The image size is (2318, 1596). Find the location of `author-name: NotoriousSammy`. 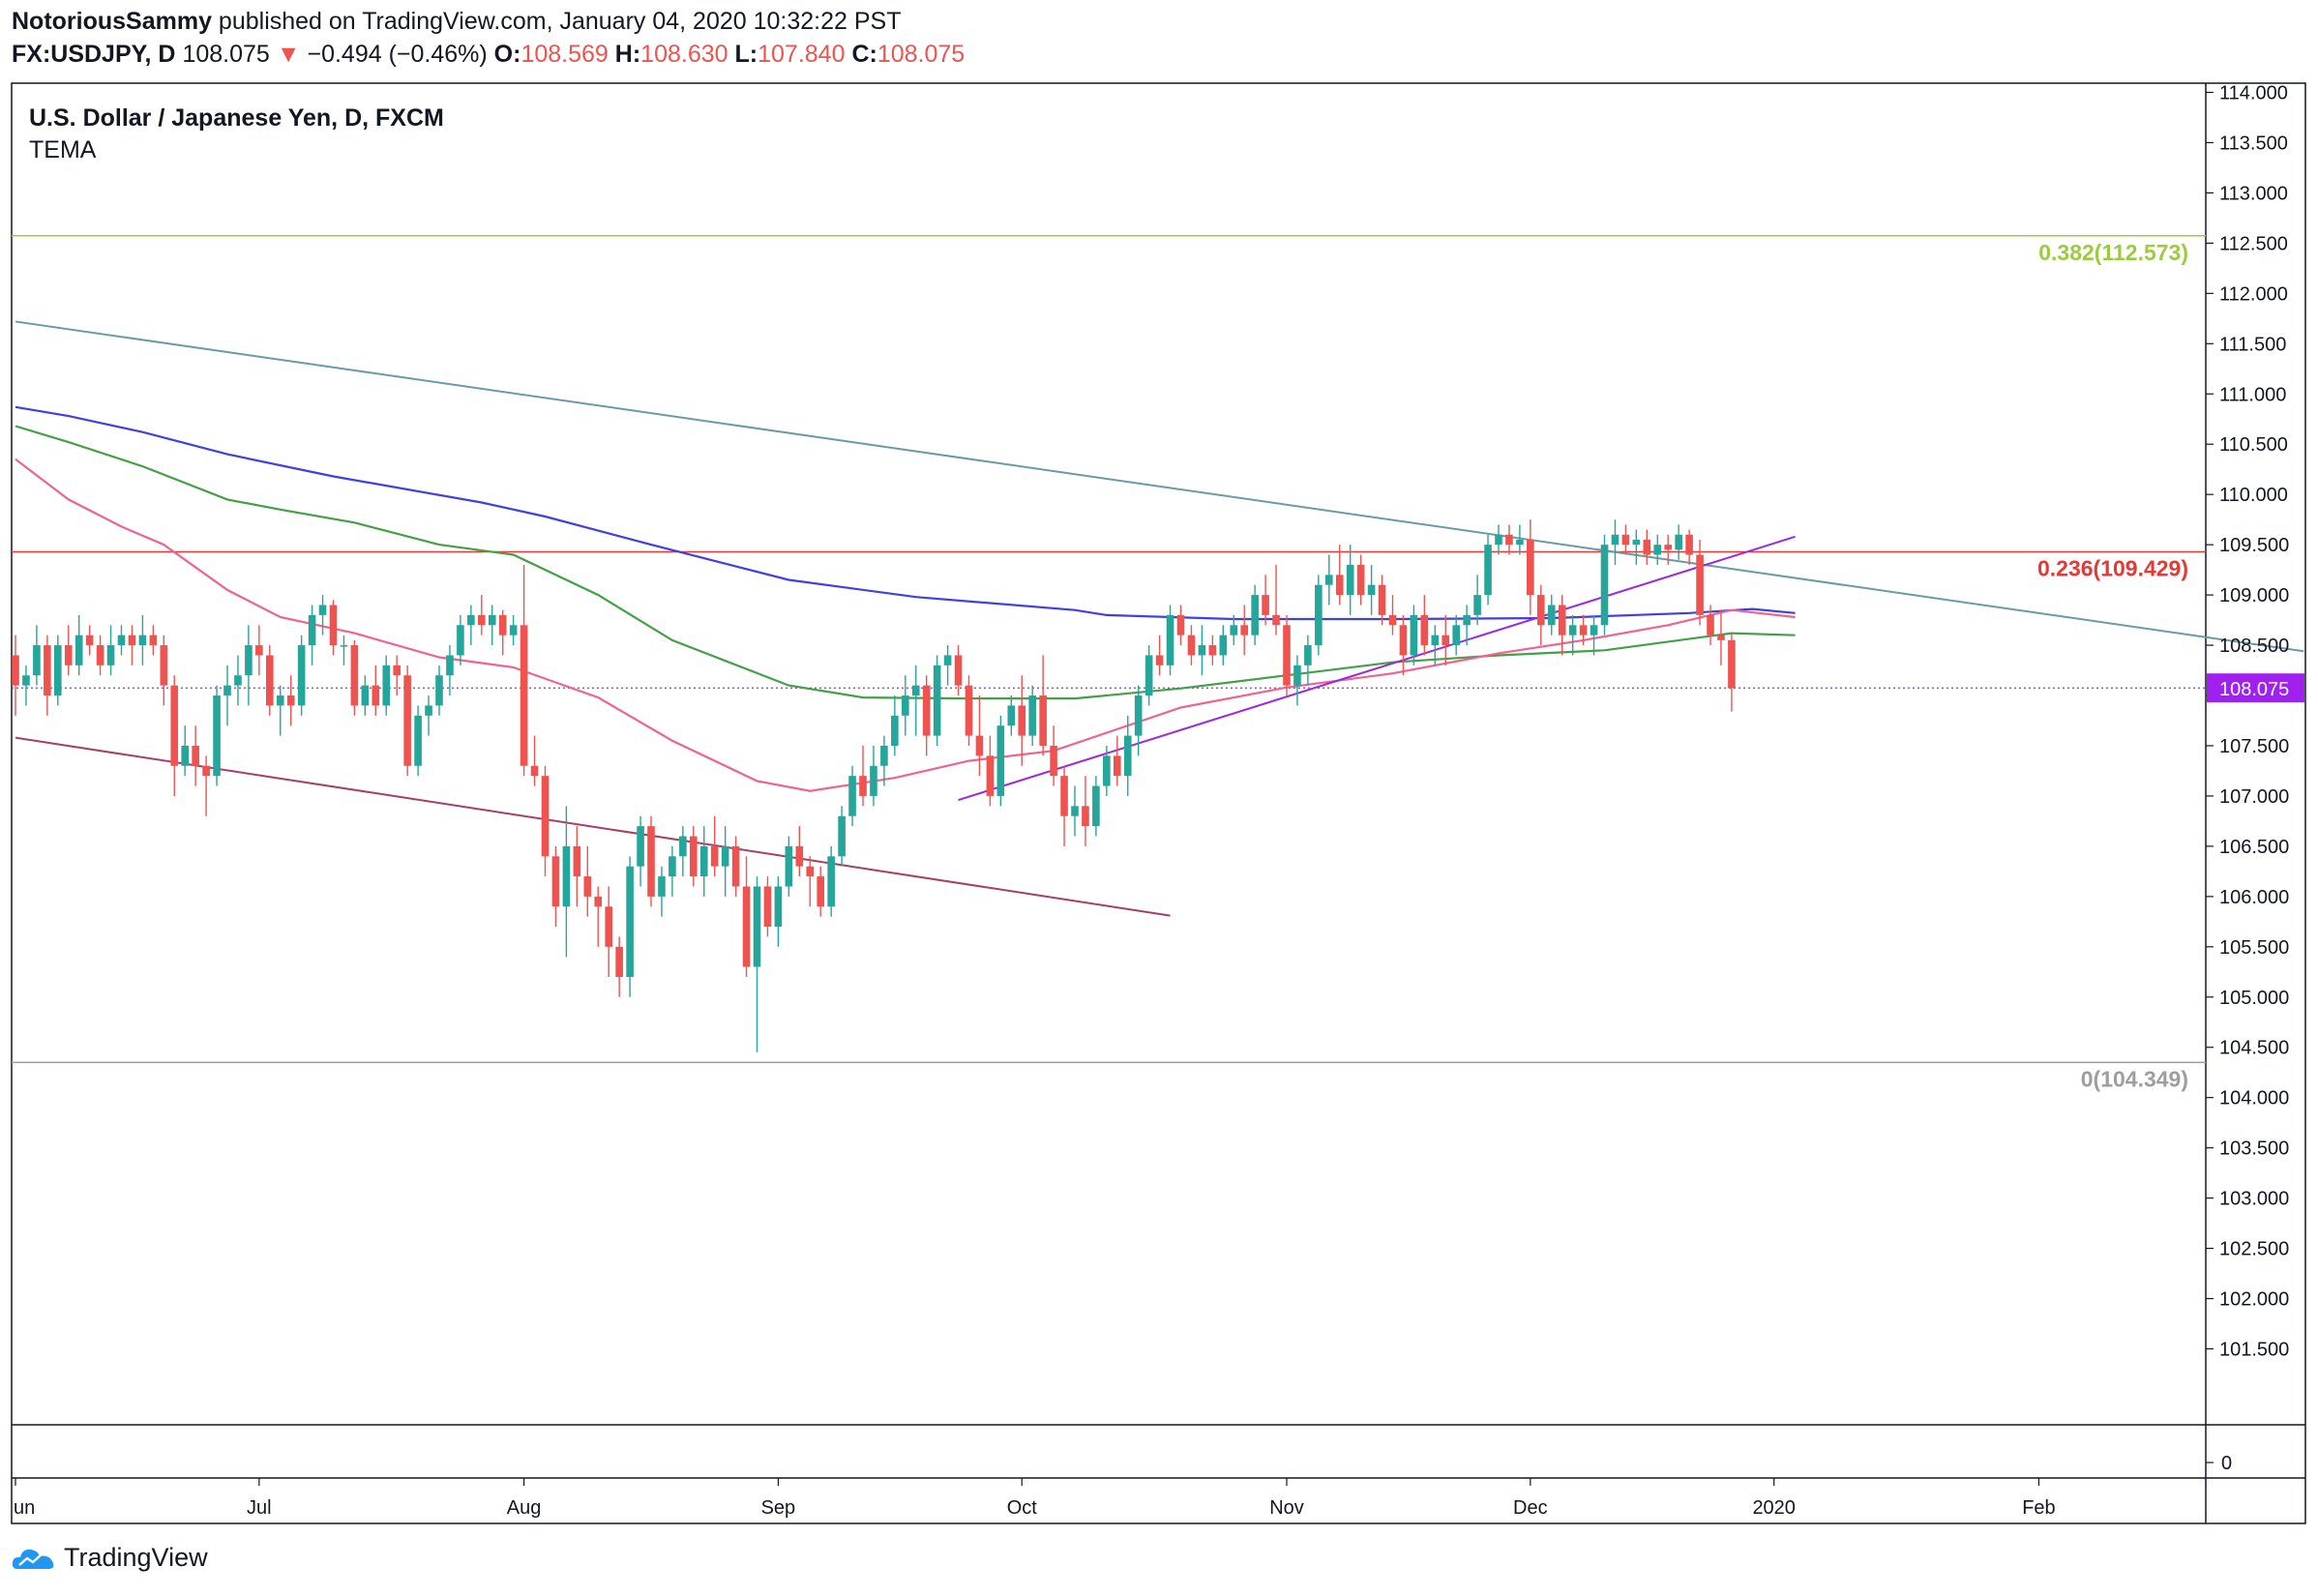

author-name: NotoriousSammy is located at coordinates (112, 21).